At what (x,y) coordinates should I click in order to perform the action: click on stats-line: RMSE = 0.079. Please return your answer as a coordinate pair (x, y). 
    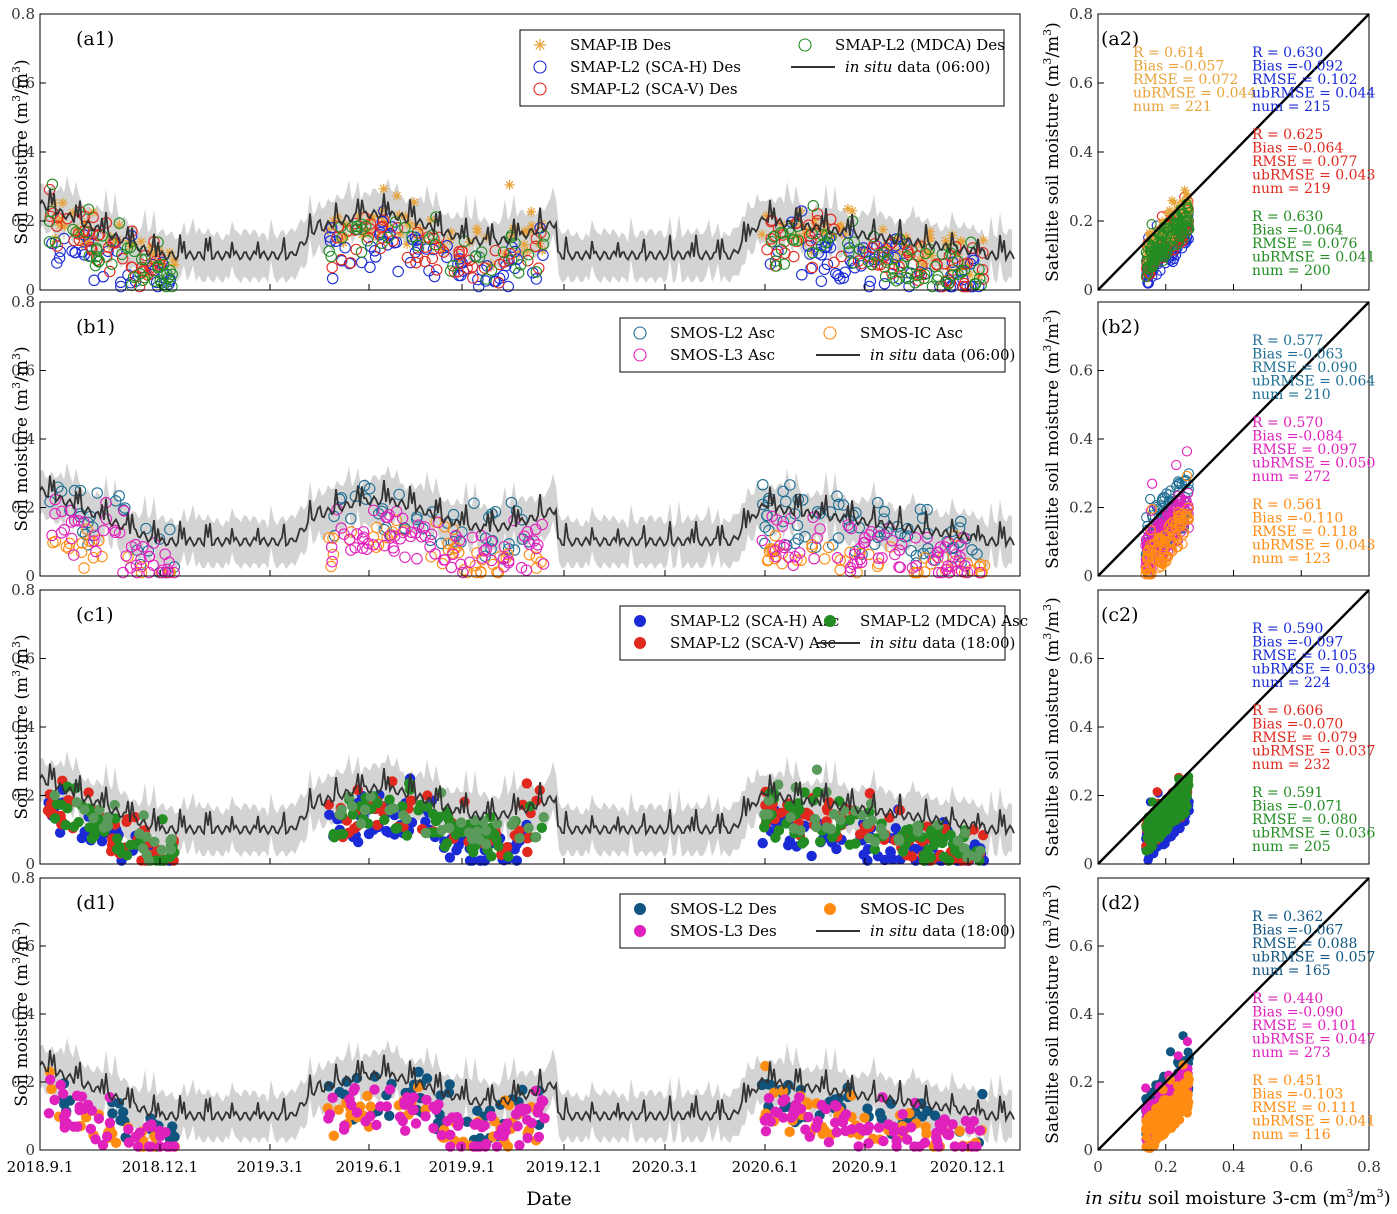
    Looking at the image, I should click on (1304, 738).